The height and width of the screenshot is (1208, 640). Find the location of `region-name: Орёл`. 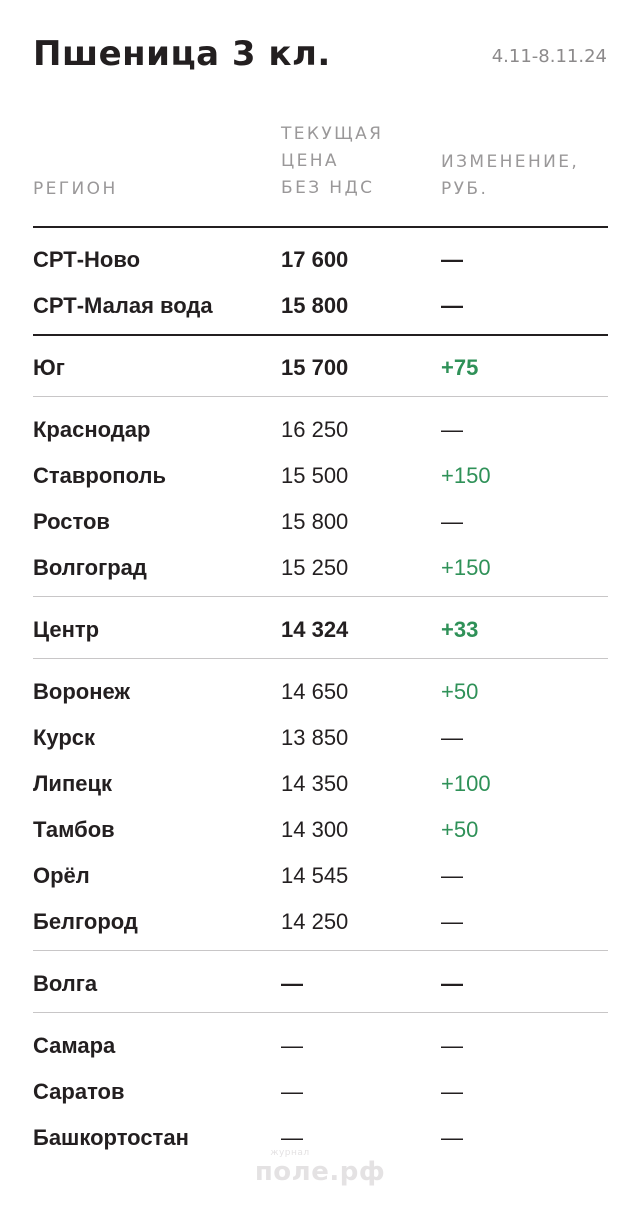

region-name: Орёл is located at coordinates (61, 875).